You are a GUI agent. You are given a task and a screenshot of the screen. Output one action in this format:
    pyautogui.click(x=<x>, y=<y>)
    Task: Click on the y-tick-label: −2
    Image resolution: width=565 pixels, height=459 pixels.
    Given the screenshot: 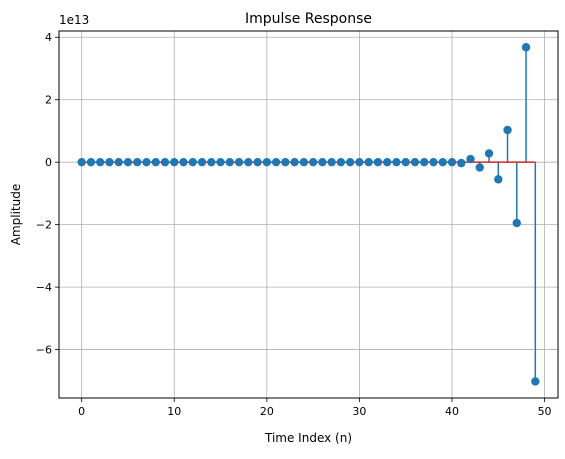 What is the action you would take?
    pyautogui.click(x=44, y=225)
    